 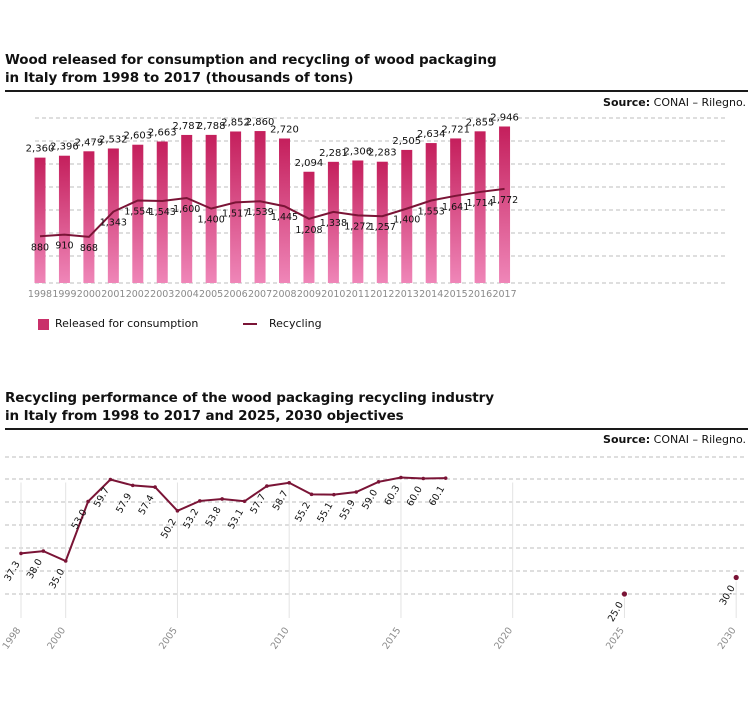 What do you see at coordinates (728, 596) in the screenshot?
I see `objective-label-2030: 30.0` at bounding box center [728, 596].